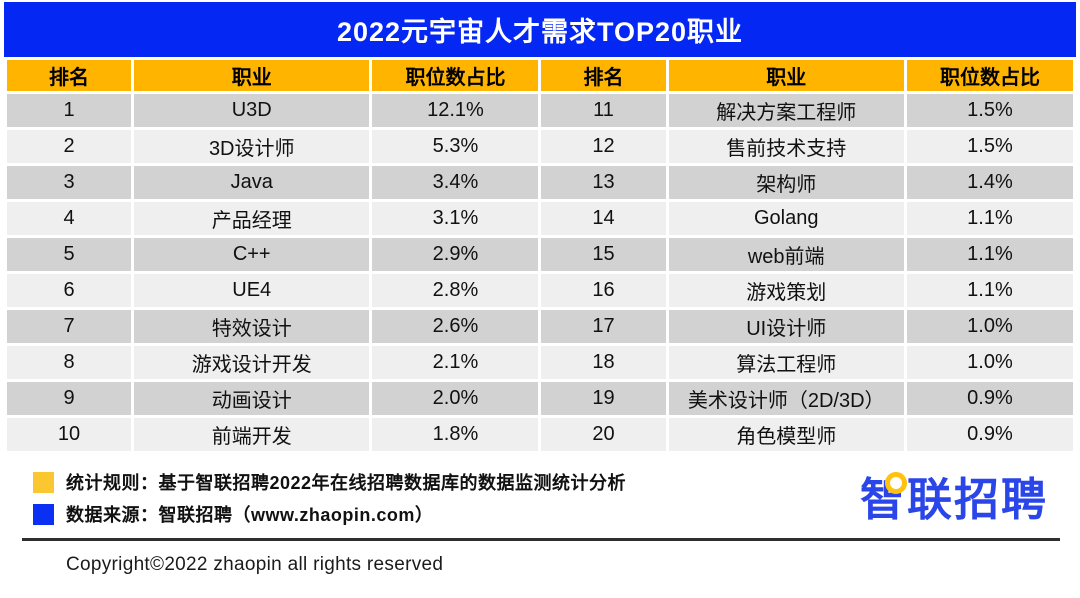  What do you see at coordinates (603, 398) in the screenshot?
I see `table-cell: 19` at bounding box center [603, 398].